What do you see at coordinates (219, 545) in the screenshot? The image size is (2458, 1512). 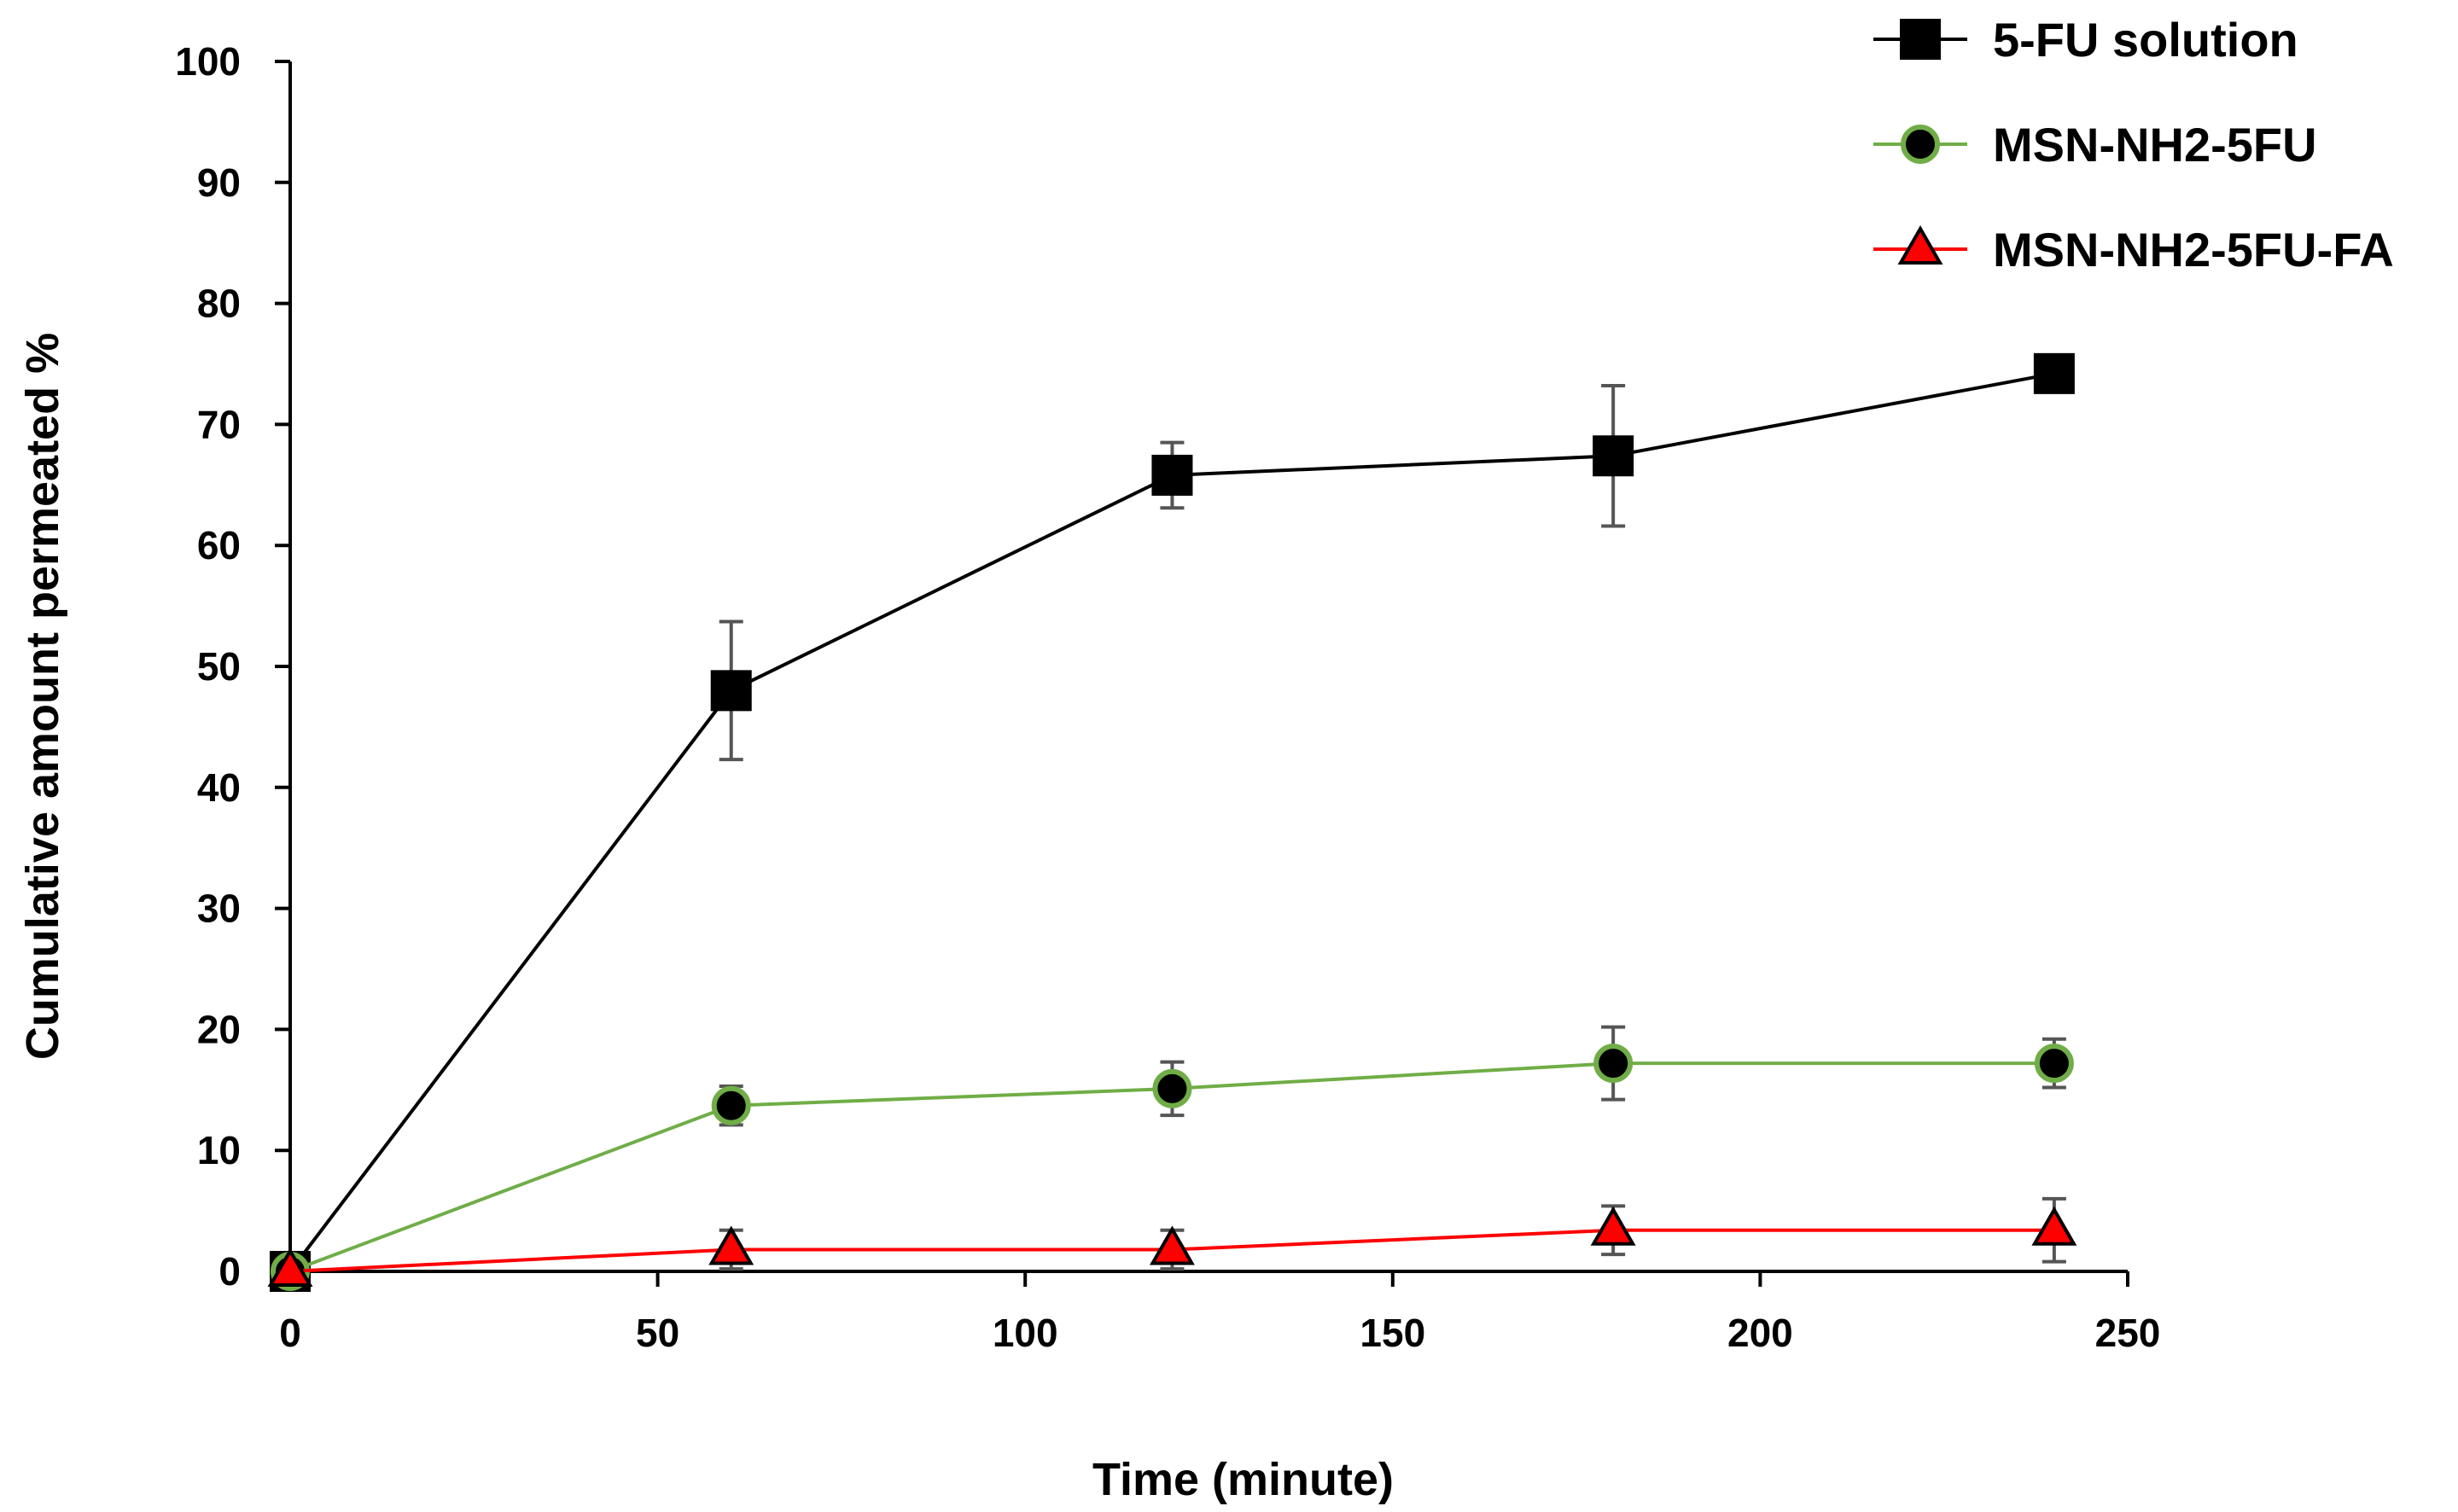 I see `y-tick-label: 60` at bounding box center [219, 545].